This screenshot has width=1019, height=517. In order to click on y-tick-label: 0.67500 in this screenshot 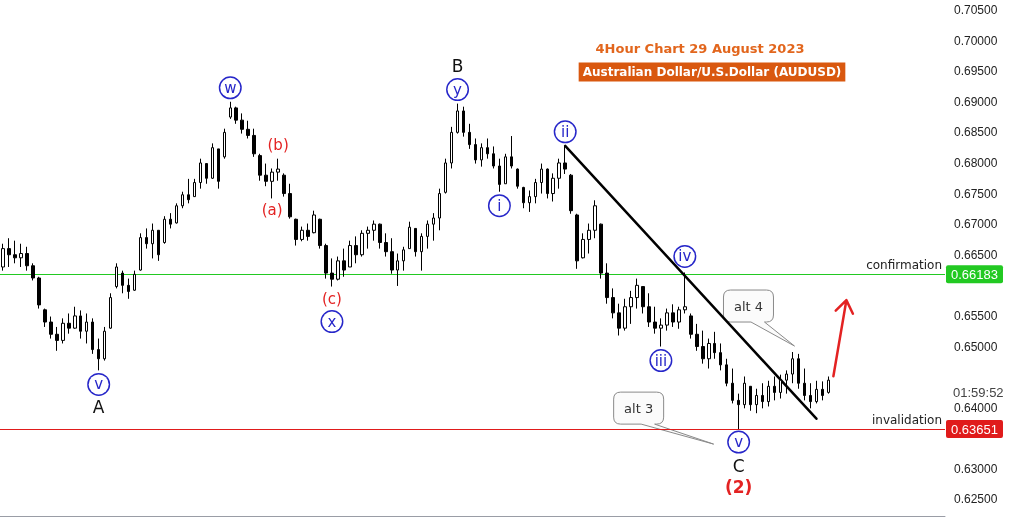, I will do `click(976, 193)`.